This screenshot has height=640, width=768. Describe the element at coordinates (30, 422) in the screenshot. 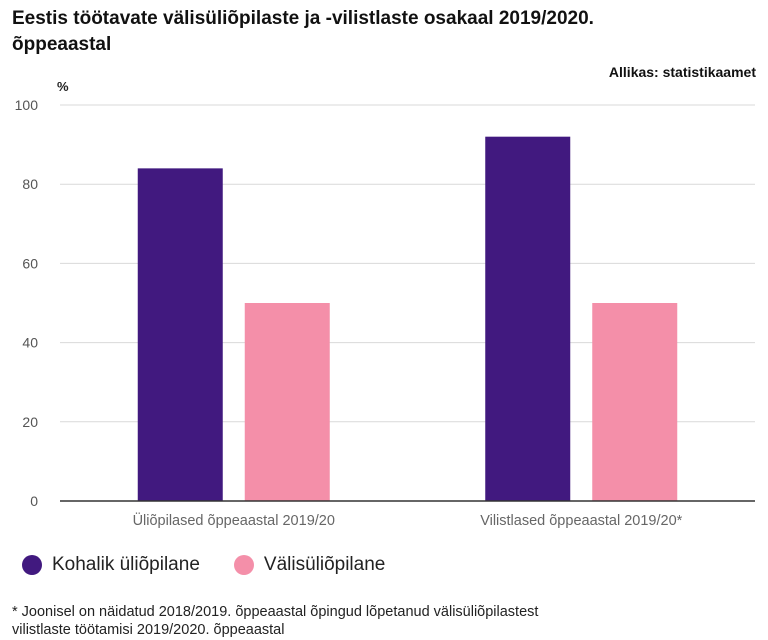

I see `y-tick-label: 20` at that location.